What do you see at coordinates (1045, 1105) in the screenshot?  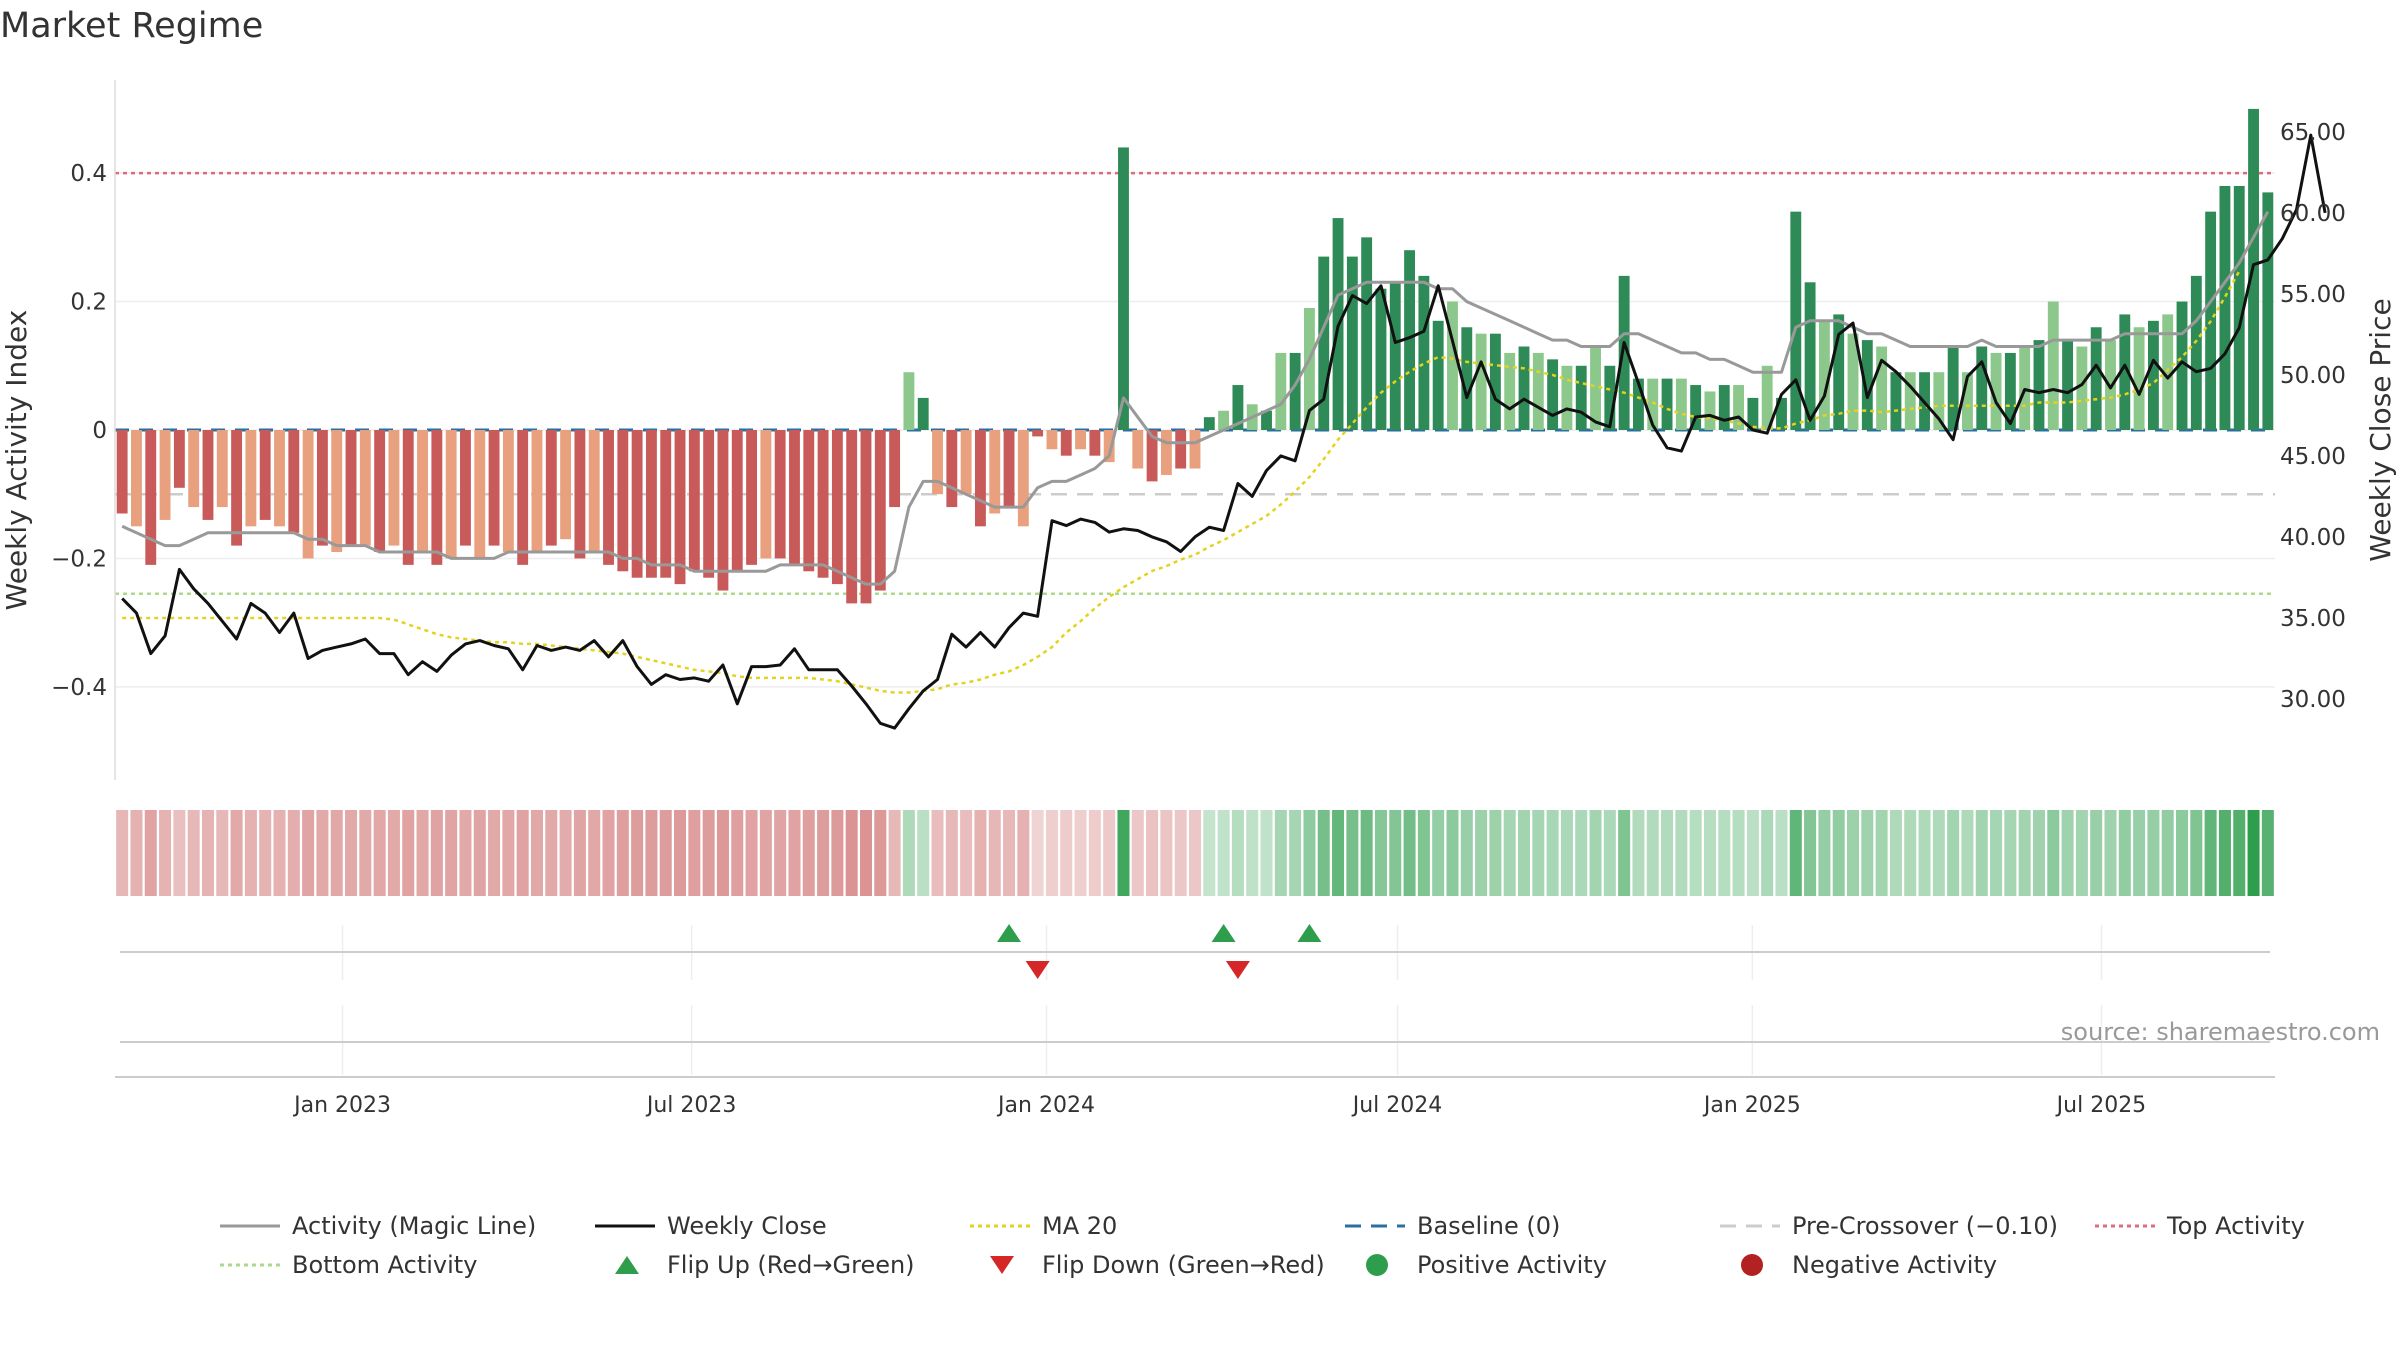 I see `x-tick-label: Jan 2024` at bounding box center [1045, 1105].